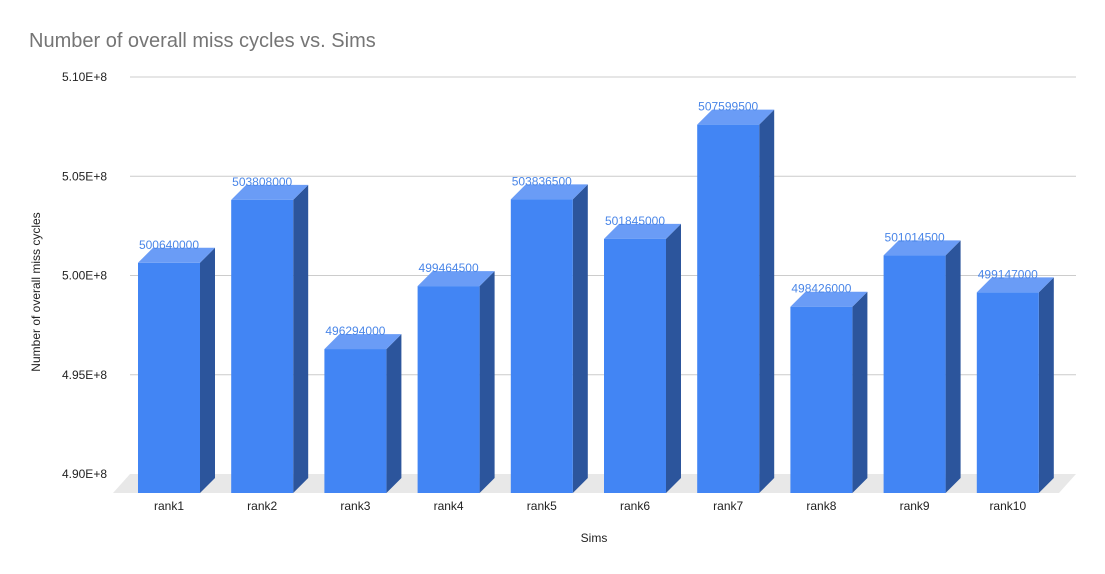 The image size is (1105, 574). Describe the element at coordinates (355, 331) in the screenshot. I see `data-label: 496294000` at that location.